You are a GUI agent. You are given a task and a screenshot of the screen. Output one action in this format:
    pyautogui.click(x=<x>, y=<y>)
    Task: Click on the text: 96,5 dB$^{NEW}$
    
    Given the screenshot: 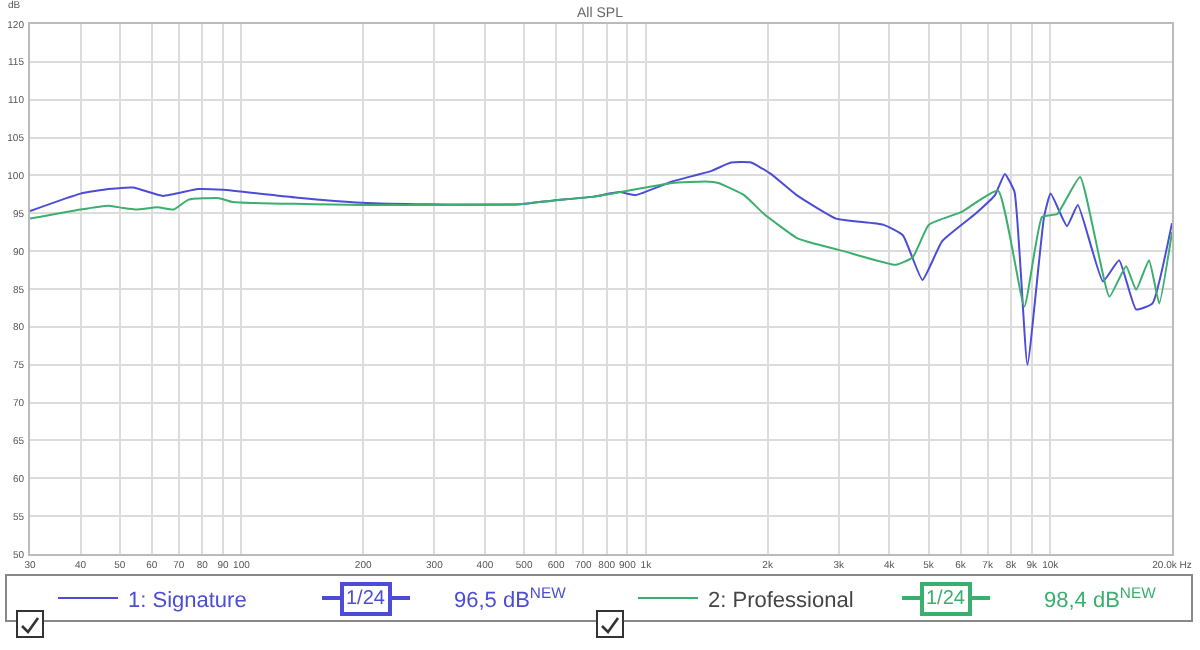 What is the action you would take?
    pyautogui.click(x=511, y=599)
    